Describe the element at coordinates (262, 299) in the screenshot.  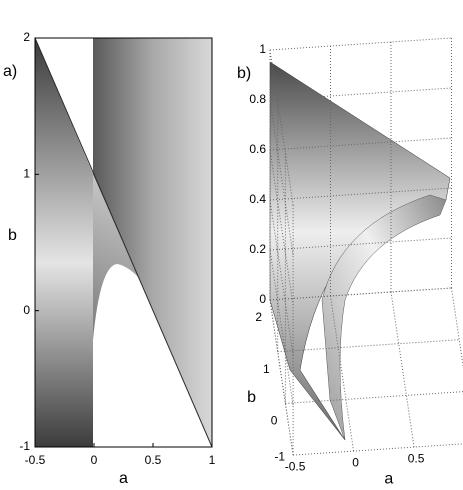
I see `z-tick-label: 0` at that location.